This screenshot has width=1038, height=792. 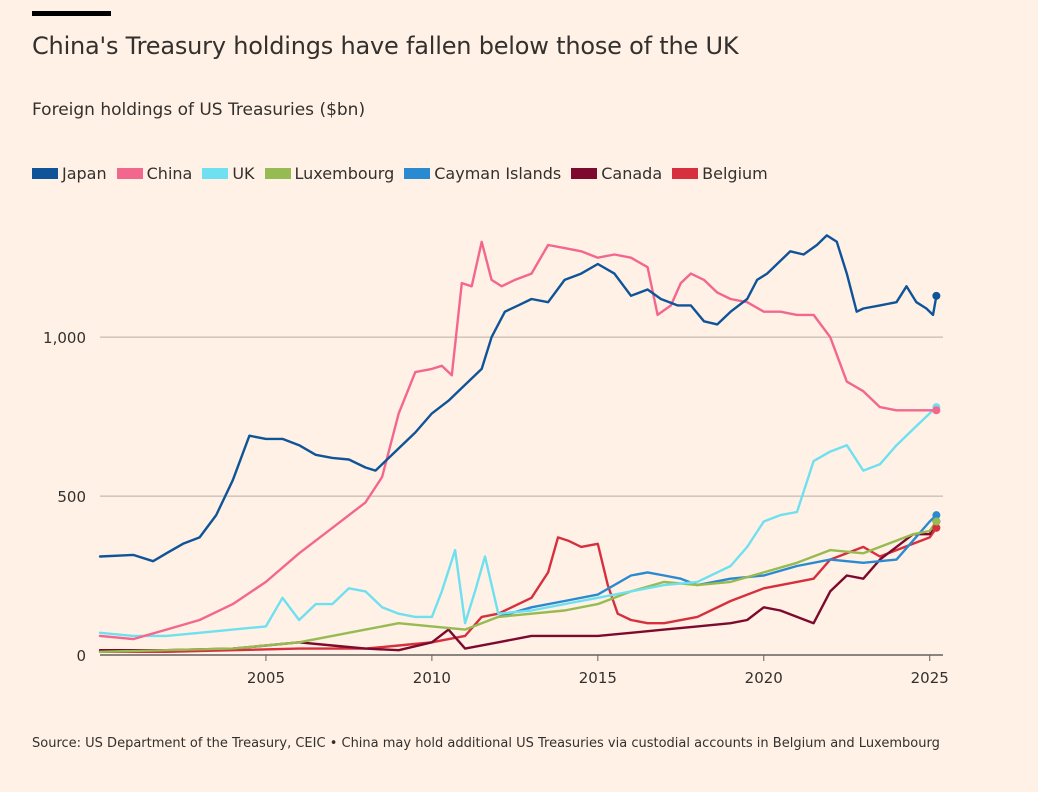 What do you see at coordinates (764, 678) in the screenshot?
I see `x-tick-label: 2020` at bounding box center [764, 678].